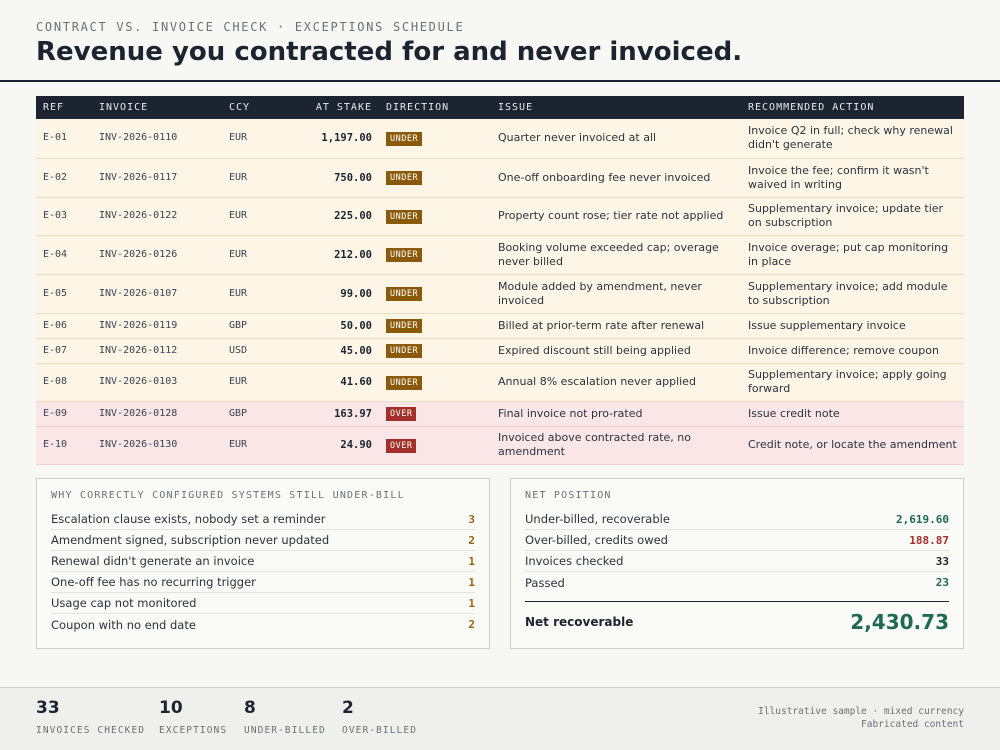 The width and height of the screenshot is (1000, 750). I want to click on column-header-action: RECOMMENDED ACTION, so click(852, 107).